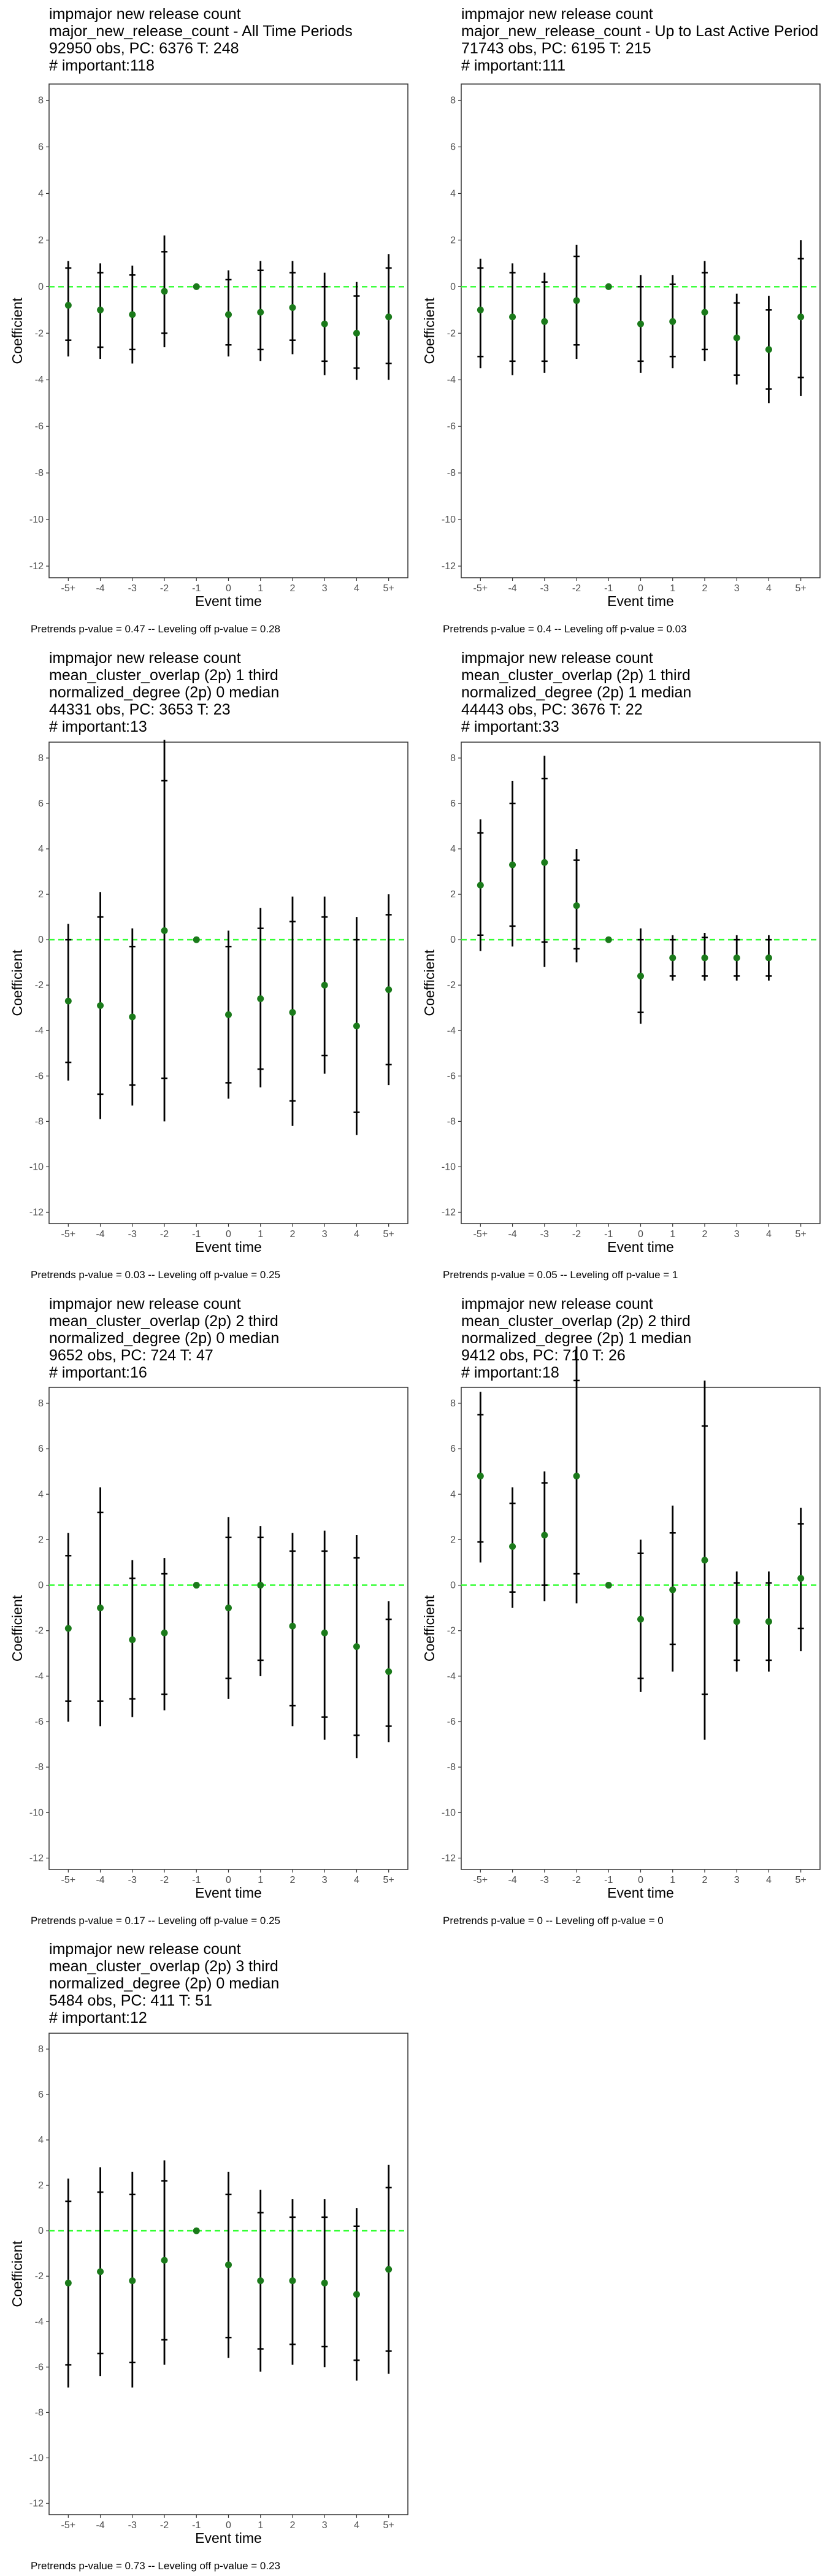 Image resolution: width=828 pixels, height=2576 pixels. What do you see at coordinates (576, 1338) in the screenshot?
I see `chart-title-line: normalized_degree (2p) 1 median` at bounding box center [576, 1338].